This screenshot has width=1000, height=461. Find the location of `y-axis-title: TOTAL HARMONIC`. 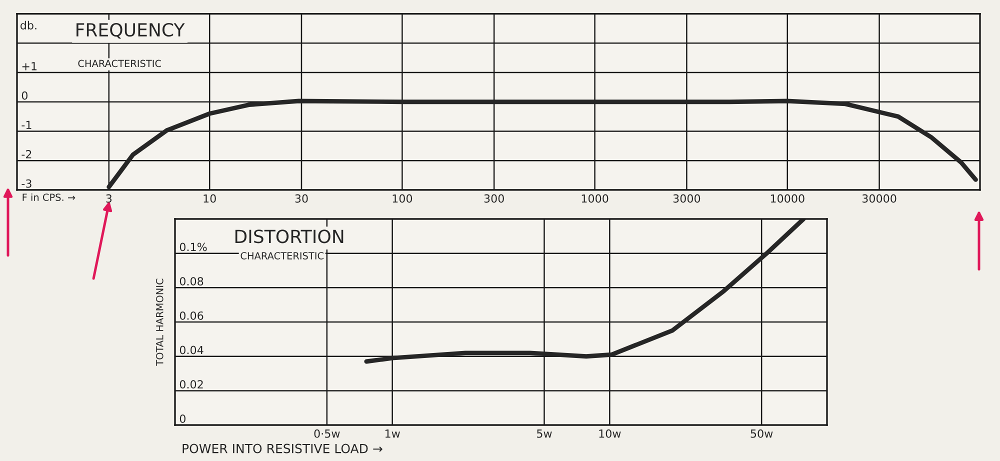

y-axis-title: TOTAL HARMONIC is located at coordinates (160, 322).